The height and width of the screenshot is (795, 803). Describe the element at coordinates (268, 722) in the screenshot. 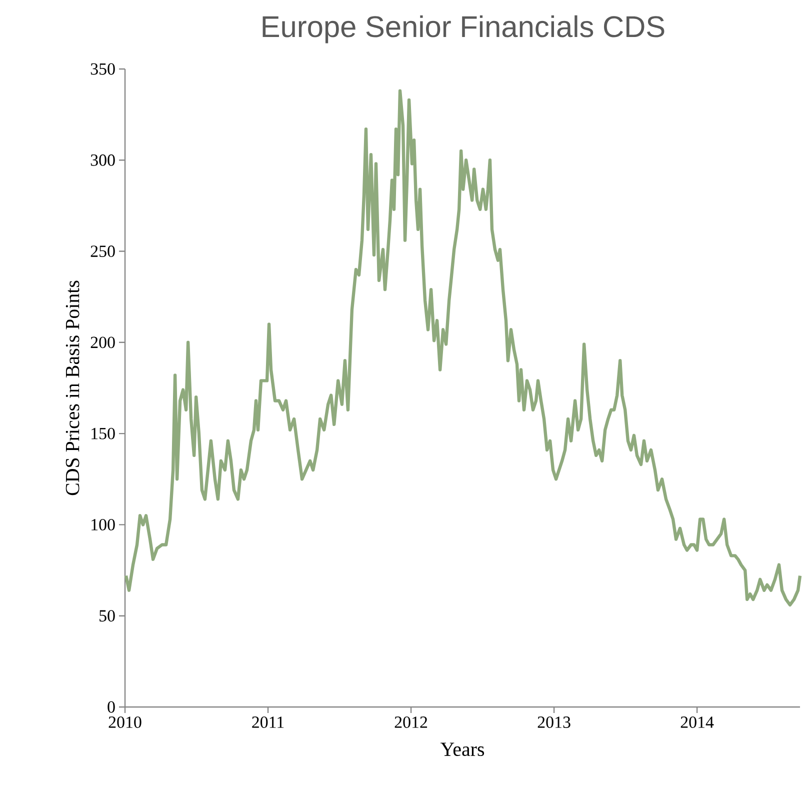

I see `x-tick-label: 2011` at that location.